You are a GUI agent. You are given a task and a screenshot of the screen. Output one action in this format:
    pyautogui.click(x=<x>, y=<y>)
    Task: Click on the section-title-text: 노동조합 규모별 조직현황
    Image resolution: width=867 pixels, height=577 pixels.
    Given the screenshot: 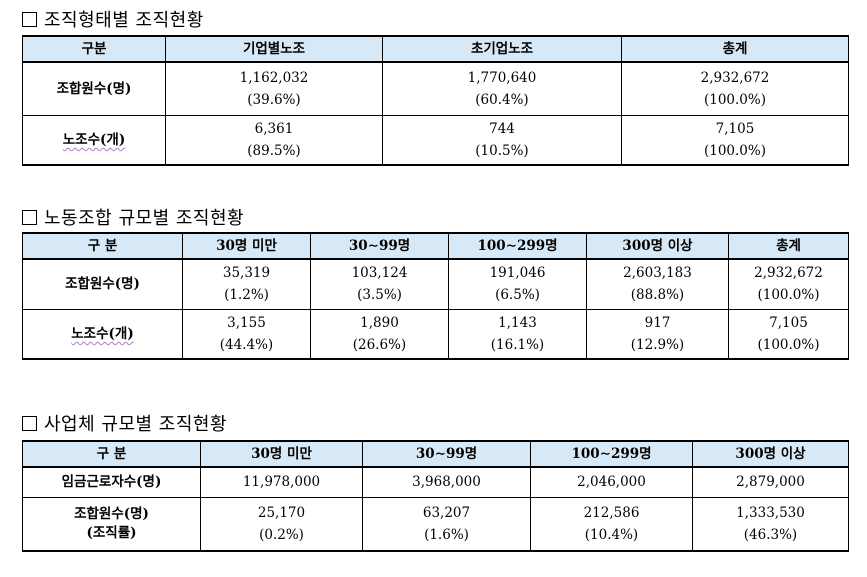 What is the action you would take?
    pyautogui.click(x=144, y=218)
    